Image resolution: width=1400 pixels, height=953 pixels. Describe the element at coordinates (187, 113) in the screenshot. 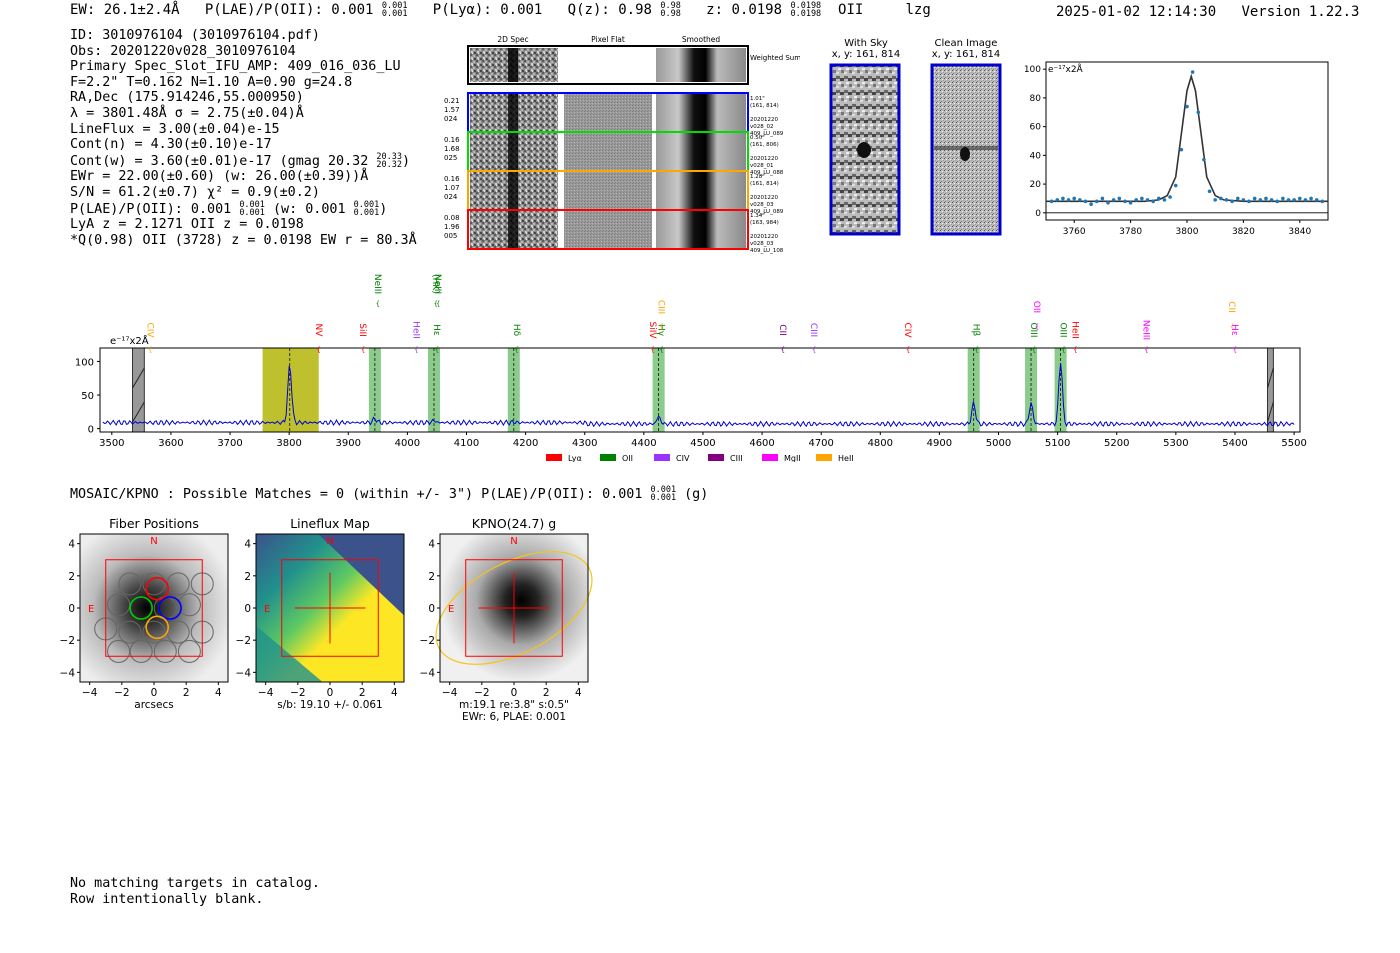

I see `info-lambda: λ = 3801.48Å σ = 2.75(±0.04)Å` at that location.